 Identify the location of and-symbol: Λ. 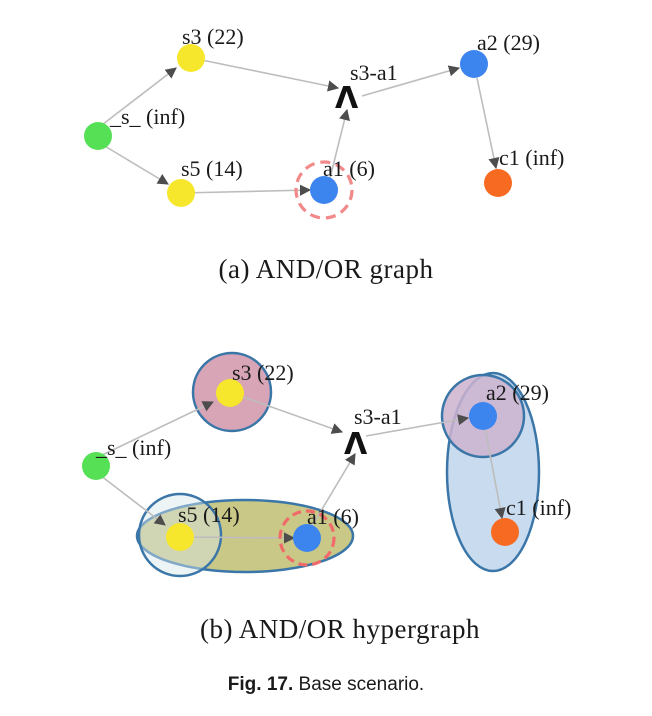
(347, 98).